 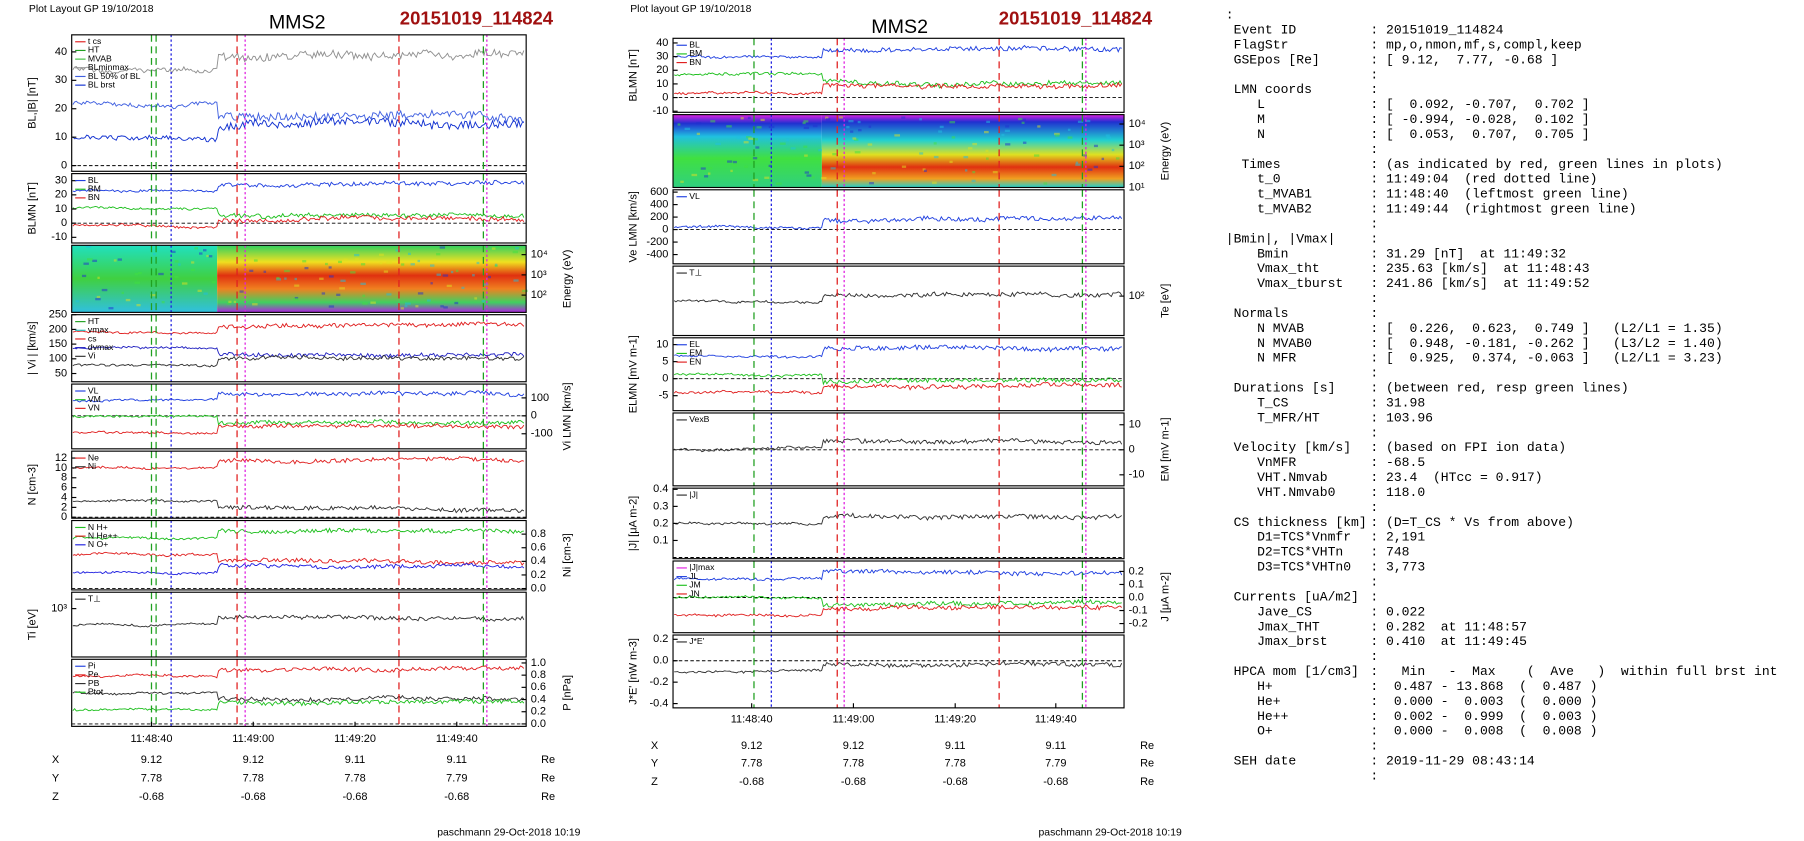 I want to click on axis-label: J*E' [nW m-3], so click(x=634, y=671).